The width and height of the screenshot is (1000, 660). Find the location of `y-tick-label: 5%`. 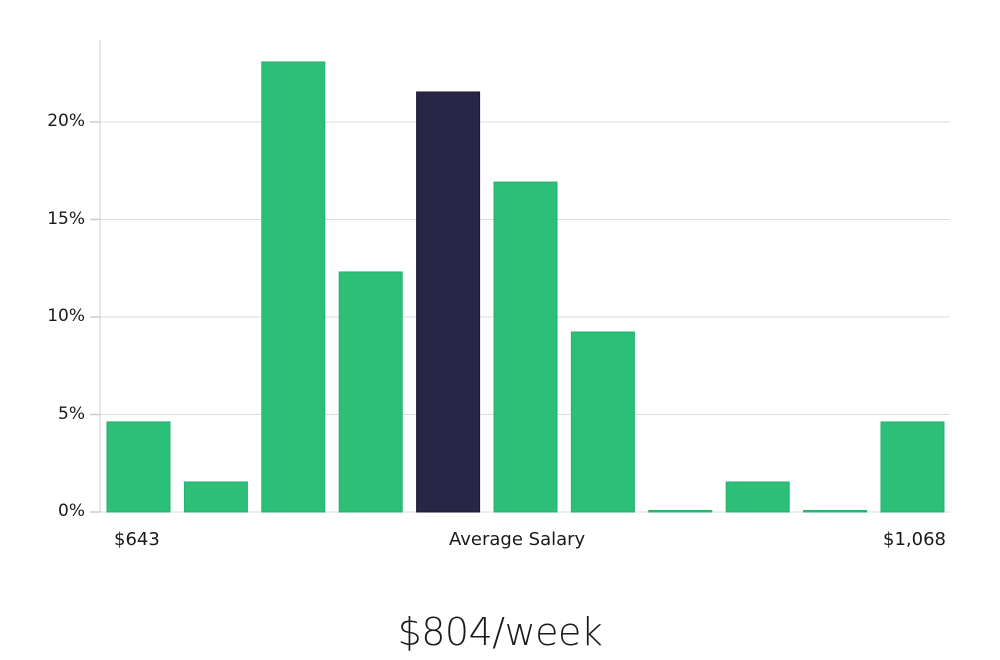

y-tick-label: 5% is located at coordinates (71, 413).